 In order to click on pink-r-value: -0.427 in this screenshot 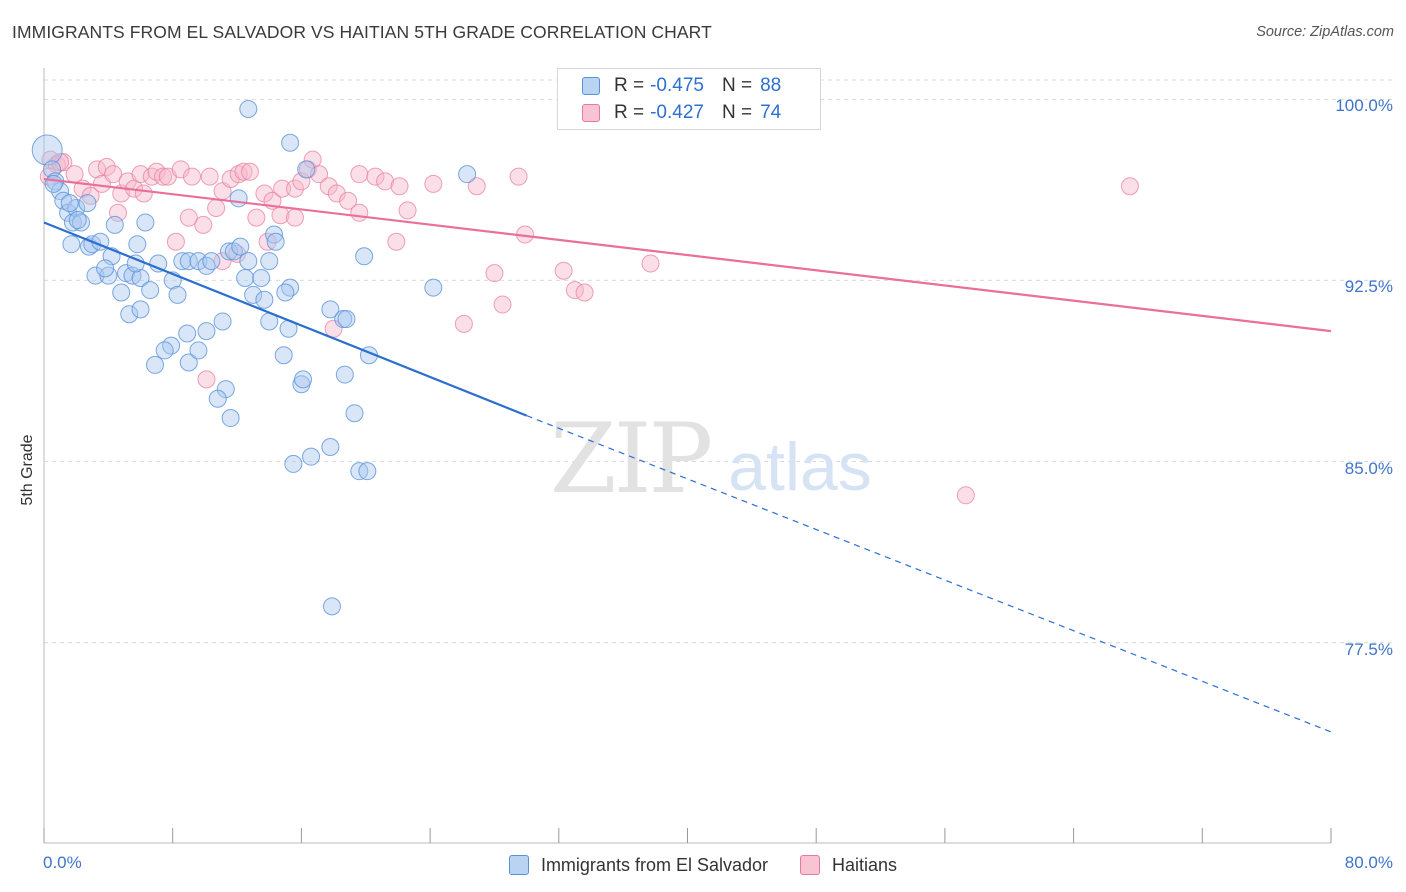, I will do `click(677, 112)`.